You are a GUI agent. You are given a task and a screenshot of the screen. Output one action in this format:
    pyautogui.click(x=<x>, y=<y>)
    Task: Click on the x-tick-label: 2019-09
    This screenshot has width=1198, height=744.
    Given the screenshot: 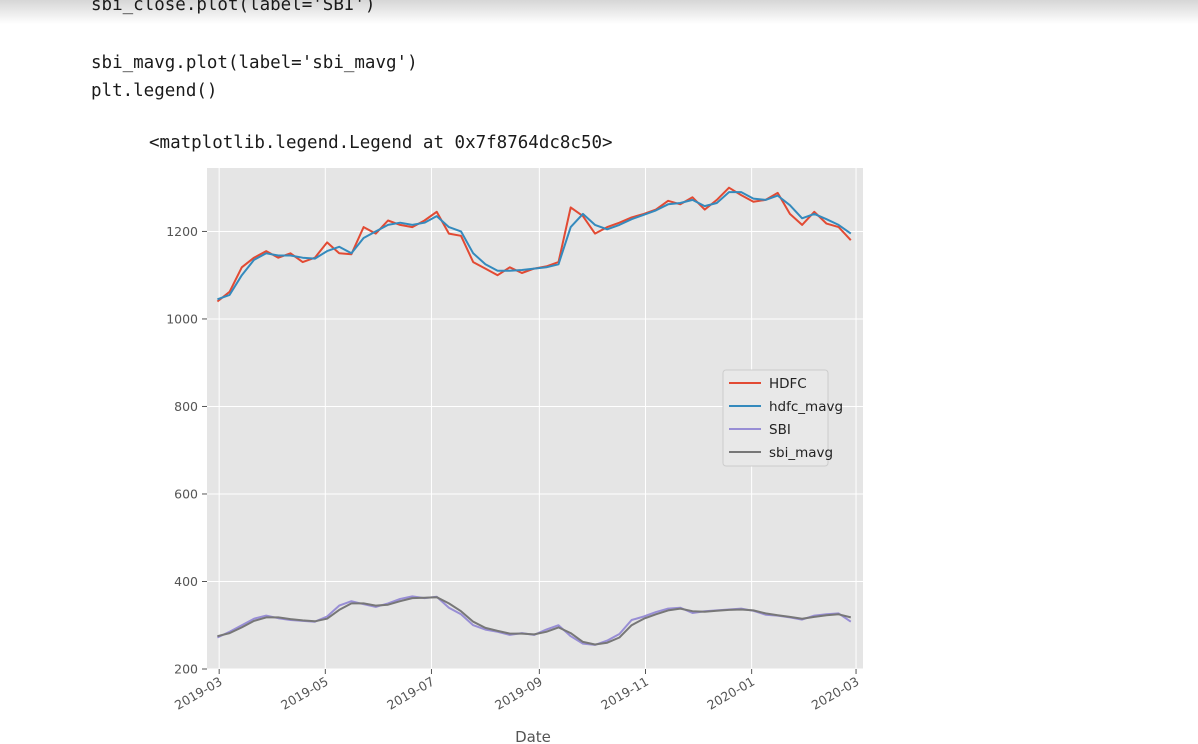 What is the action you would take?
    pyautogui.click(x=518, y=693)
    